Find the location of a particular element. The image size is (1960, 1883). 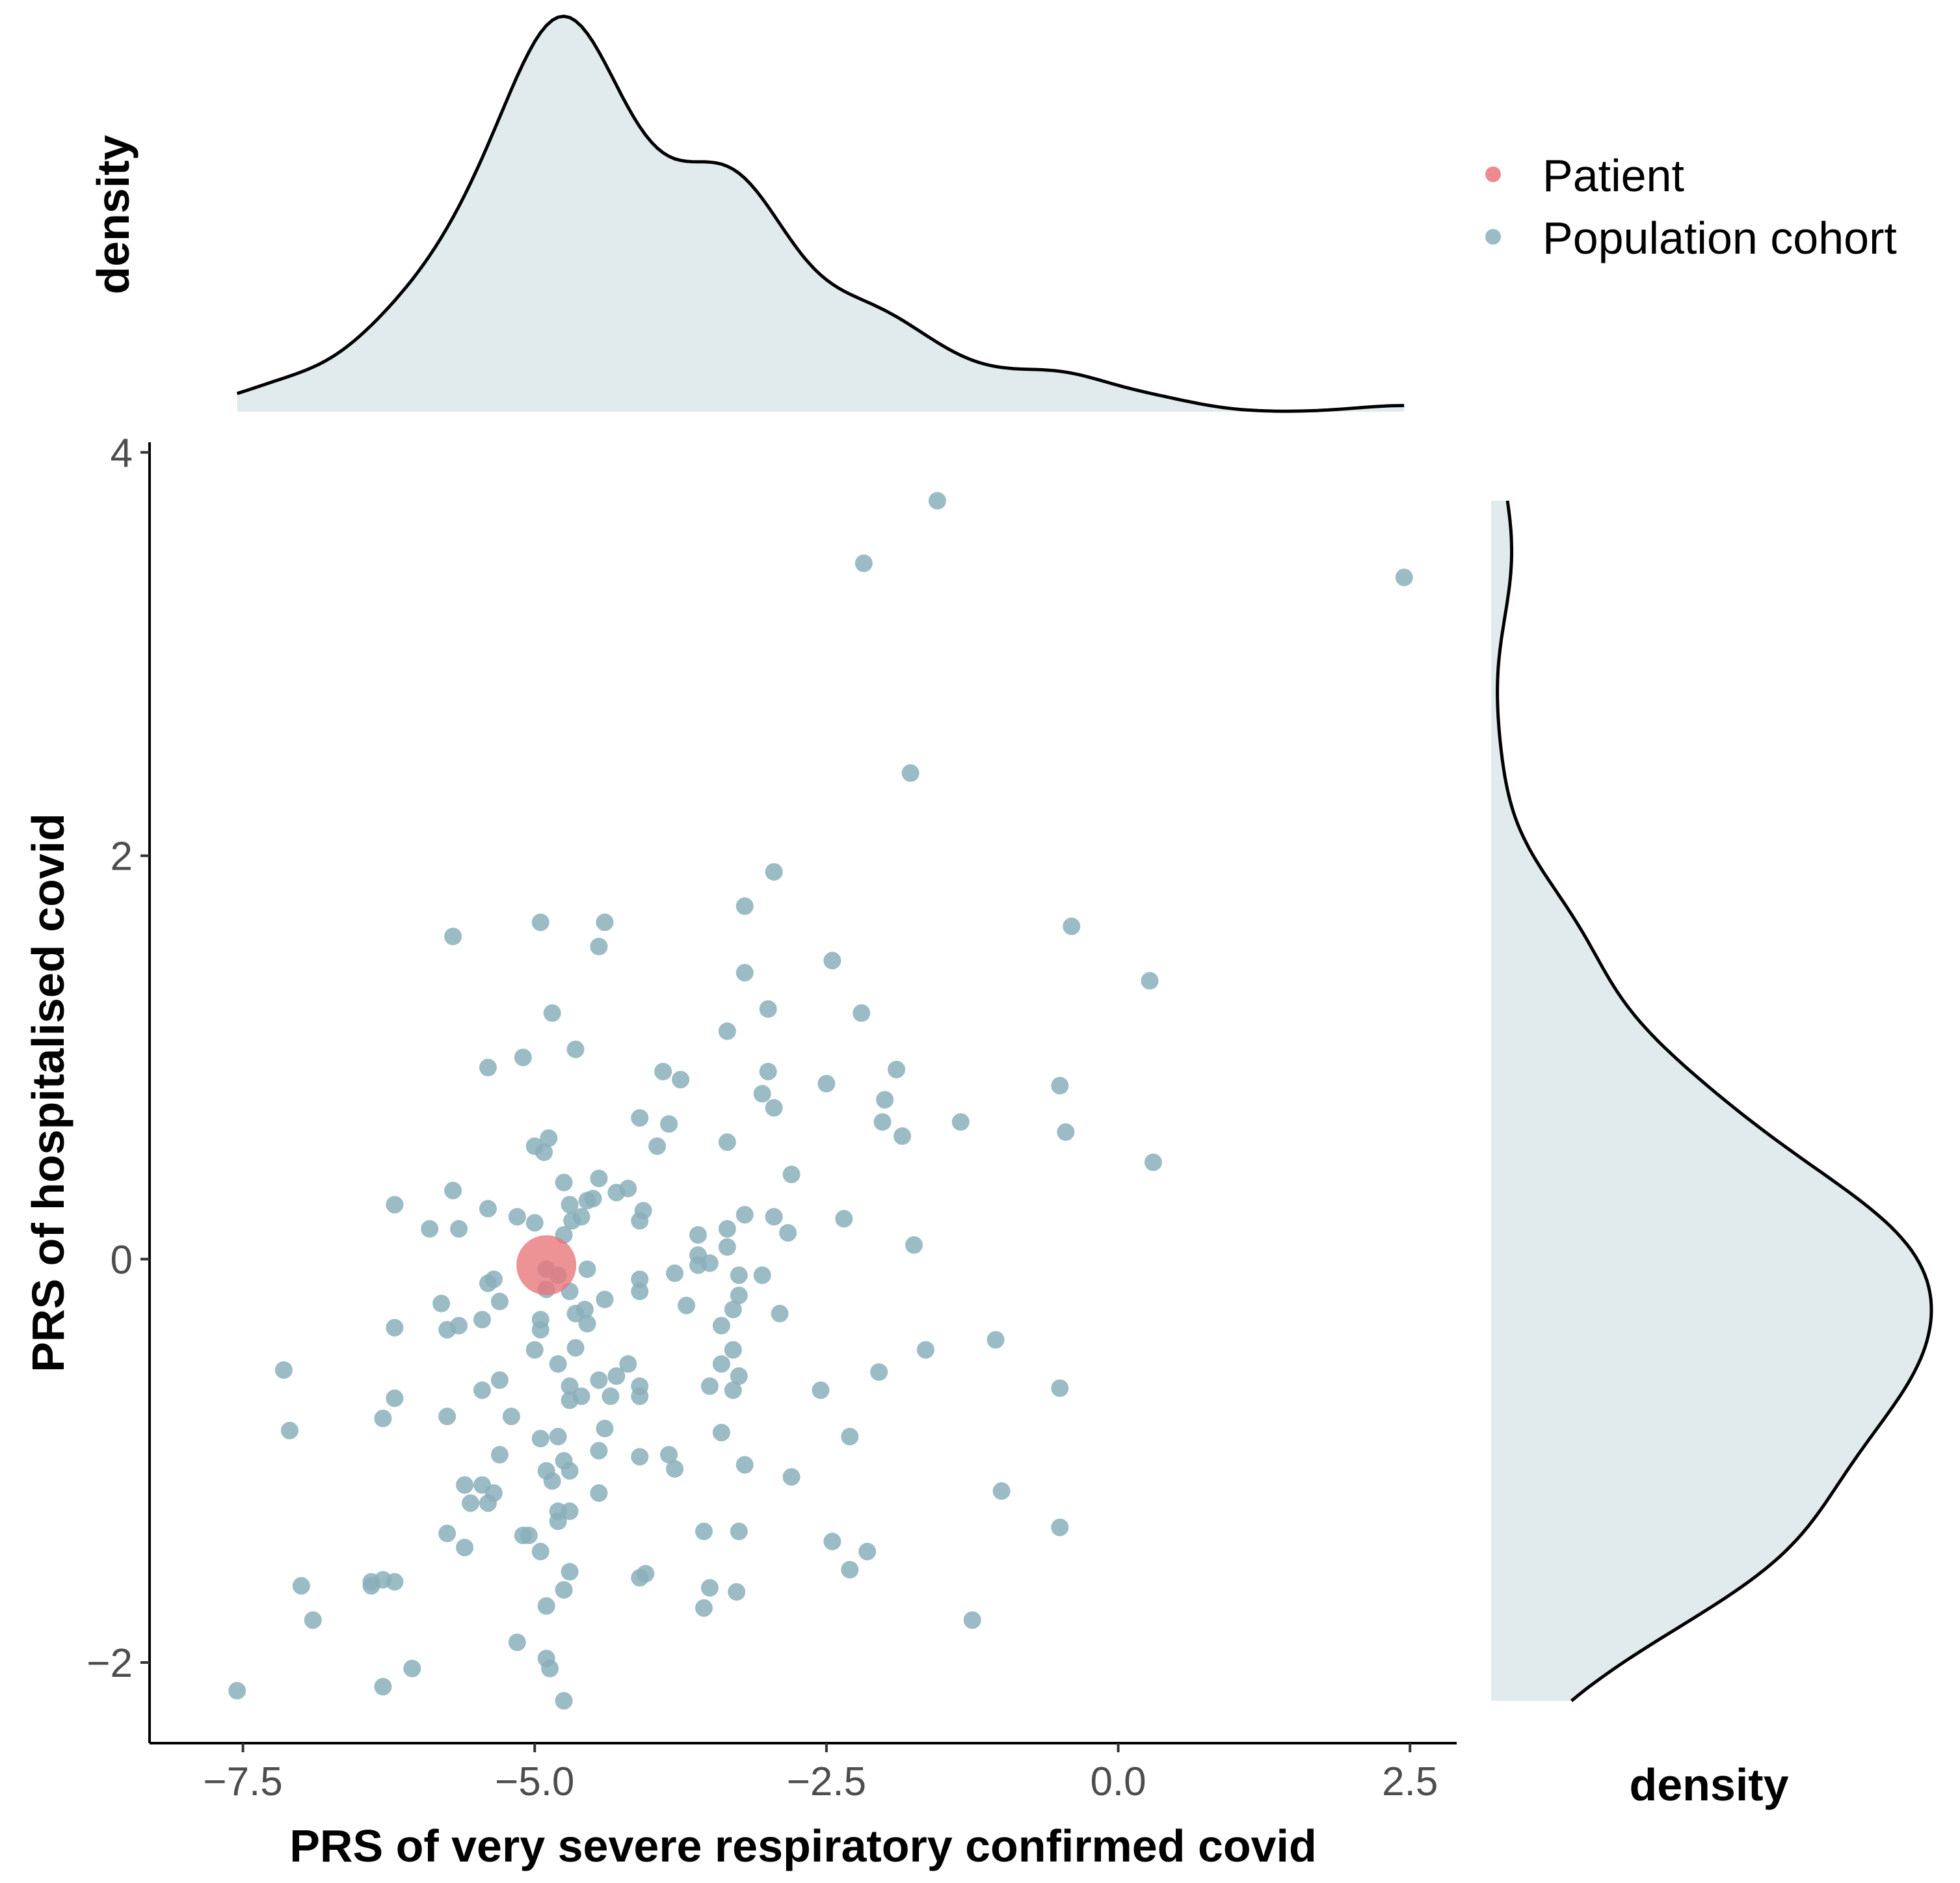

legend-key-population is located at coordinates (1493, 237).